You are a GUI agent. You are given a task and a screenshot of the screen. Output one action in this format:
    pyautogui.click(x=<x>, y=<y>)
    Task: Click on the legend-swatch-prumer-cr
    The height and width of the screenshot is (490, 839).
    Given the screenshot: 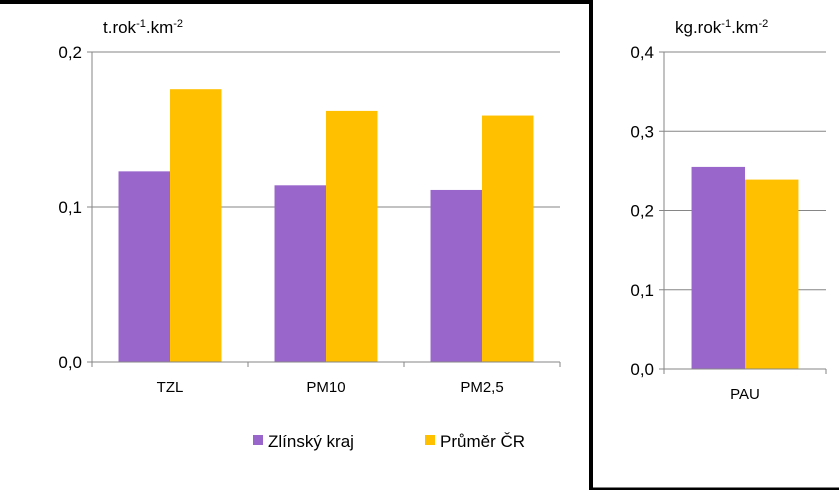 What is the action you would take?
    pyautogui.click(x=430, y=440)
    